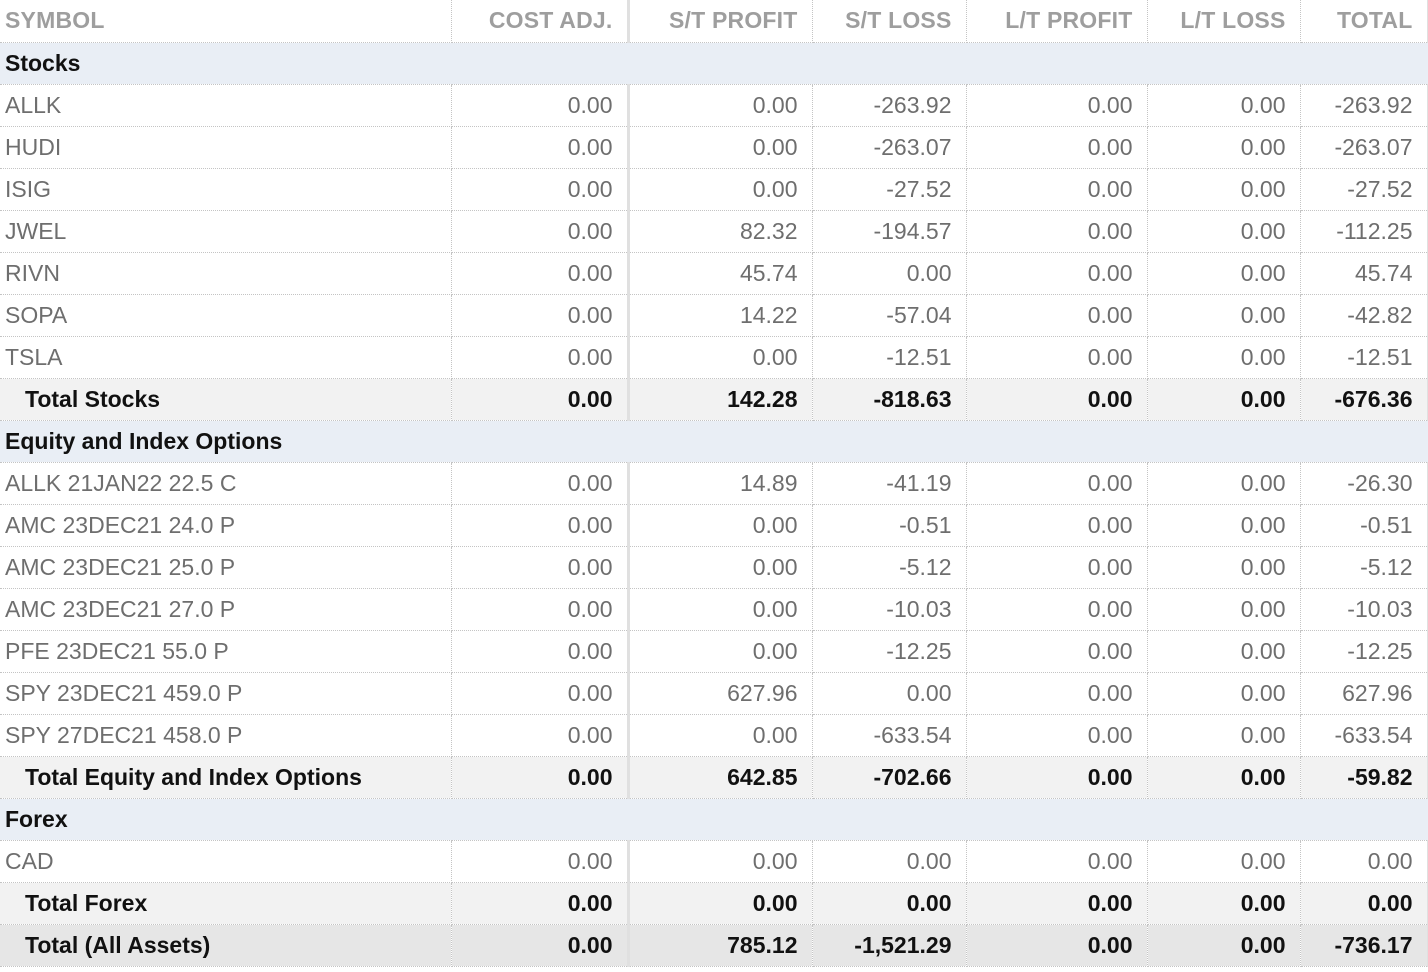 The height and width of the screenshot is (972, 1428). What do you see at coordinates (720, 693) in the screenshot?
I see `cell-st-profit: 627.96` at bounding box center [720, 693].